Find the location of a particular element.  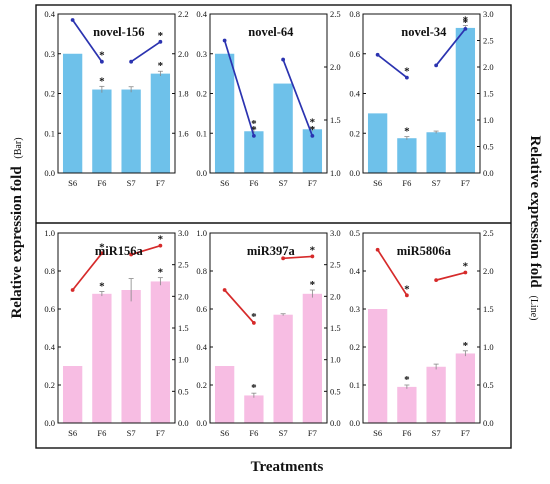

chart-title: miR397a is located at coordinates (271, 251).